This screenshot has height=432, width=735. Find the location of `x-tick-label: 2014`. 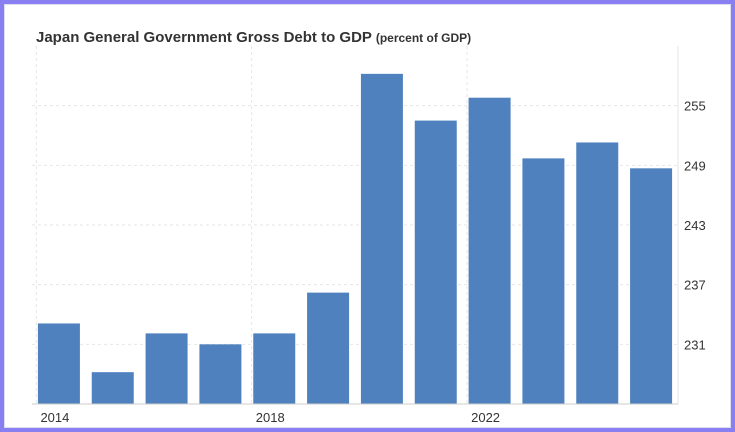

x-tick-label: 2014 is located at coordinates (54, 417).